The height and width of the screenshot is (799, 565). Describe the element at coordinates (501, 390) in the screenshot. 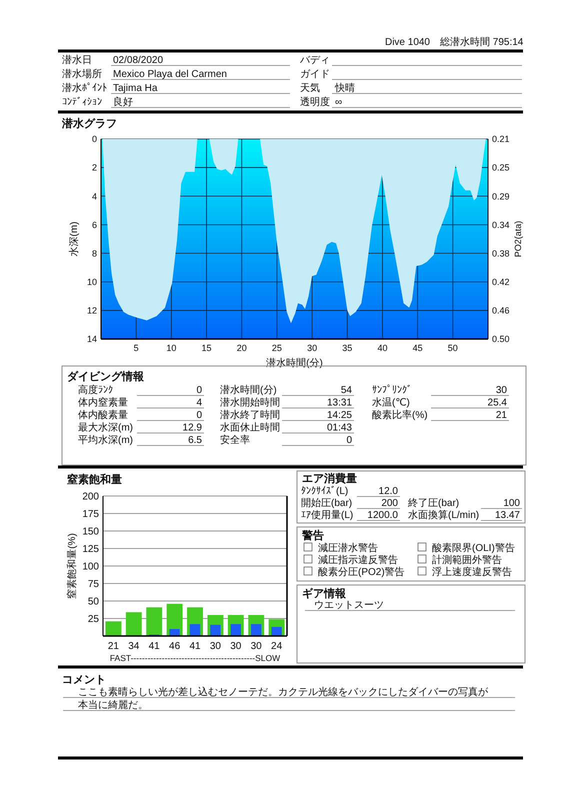

I see `text: 30` at that location.